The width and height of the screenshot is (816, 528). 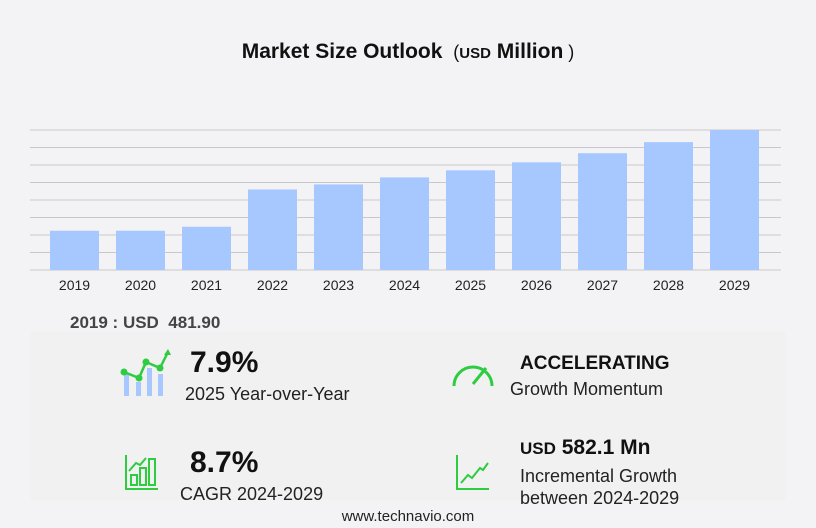 I want to click on cagr-bar-icon, so click(x=141, y=472).